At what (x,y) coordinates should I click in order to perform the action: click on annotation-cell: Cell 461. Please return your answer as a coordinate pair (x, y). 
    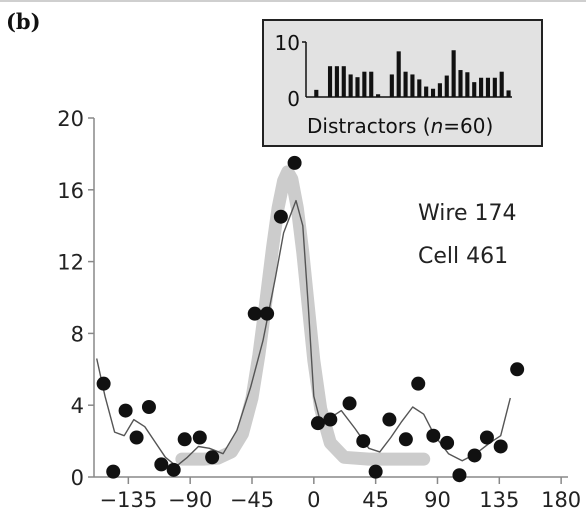
    Looking at the image, I should click on (463, 256).